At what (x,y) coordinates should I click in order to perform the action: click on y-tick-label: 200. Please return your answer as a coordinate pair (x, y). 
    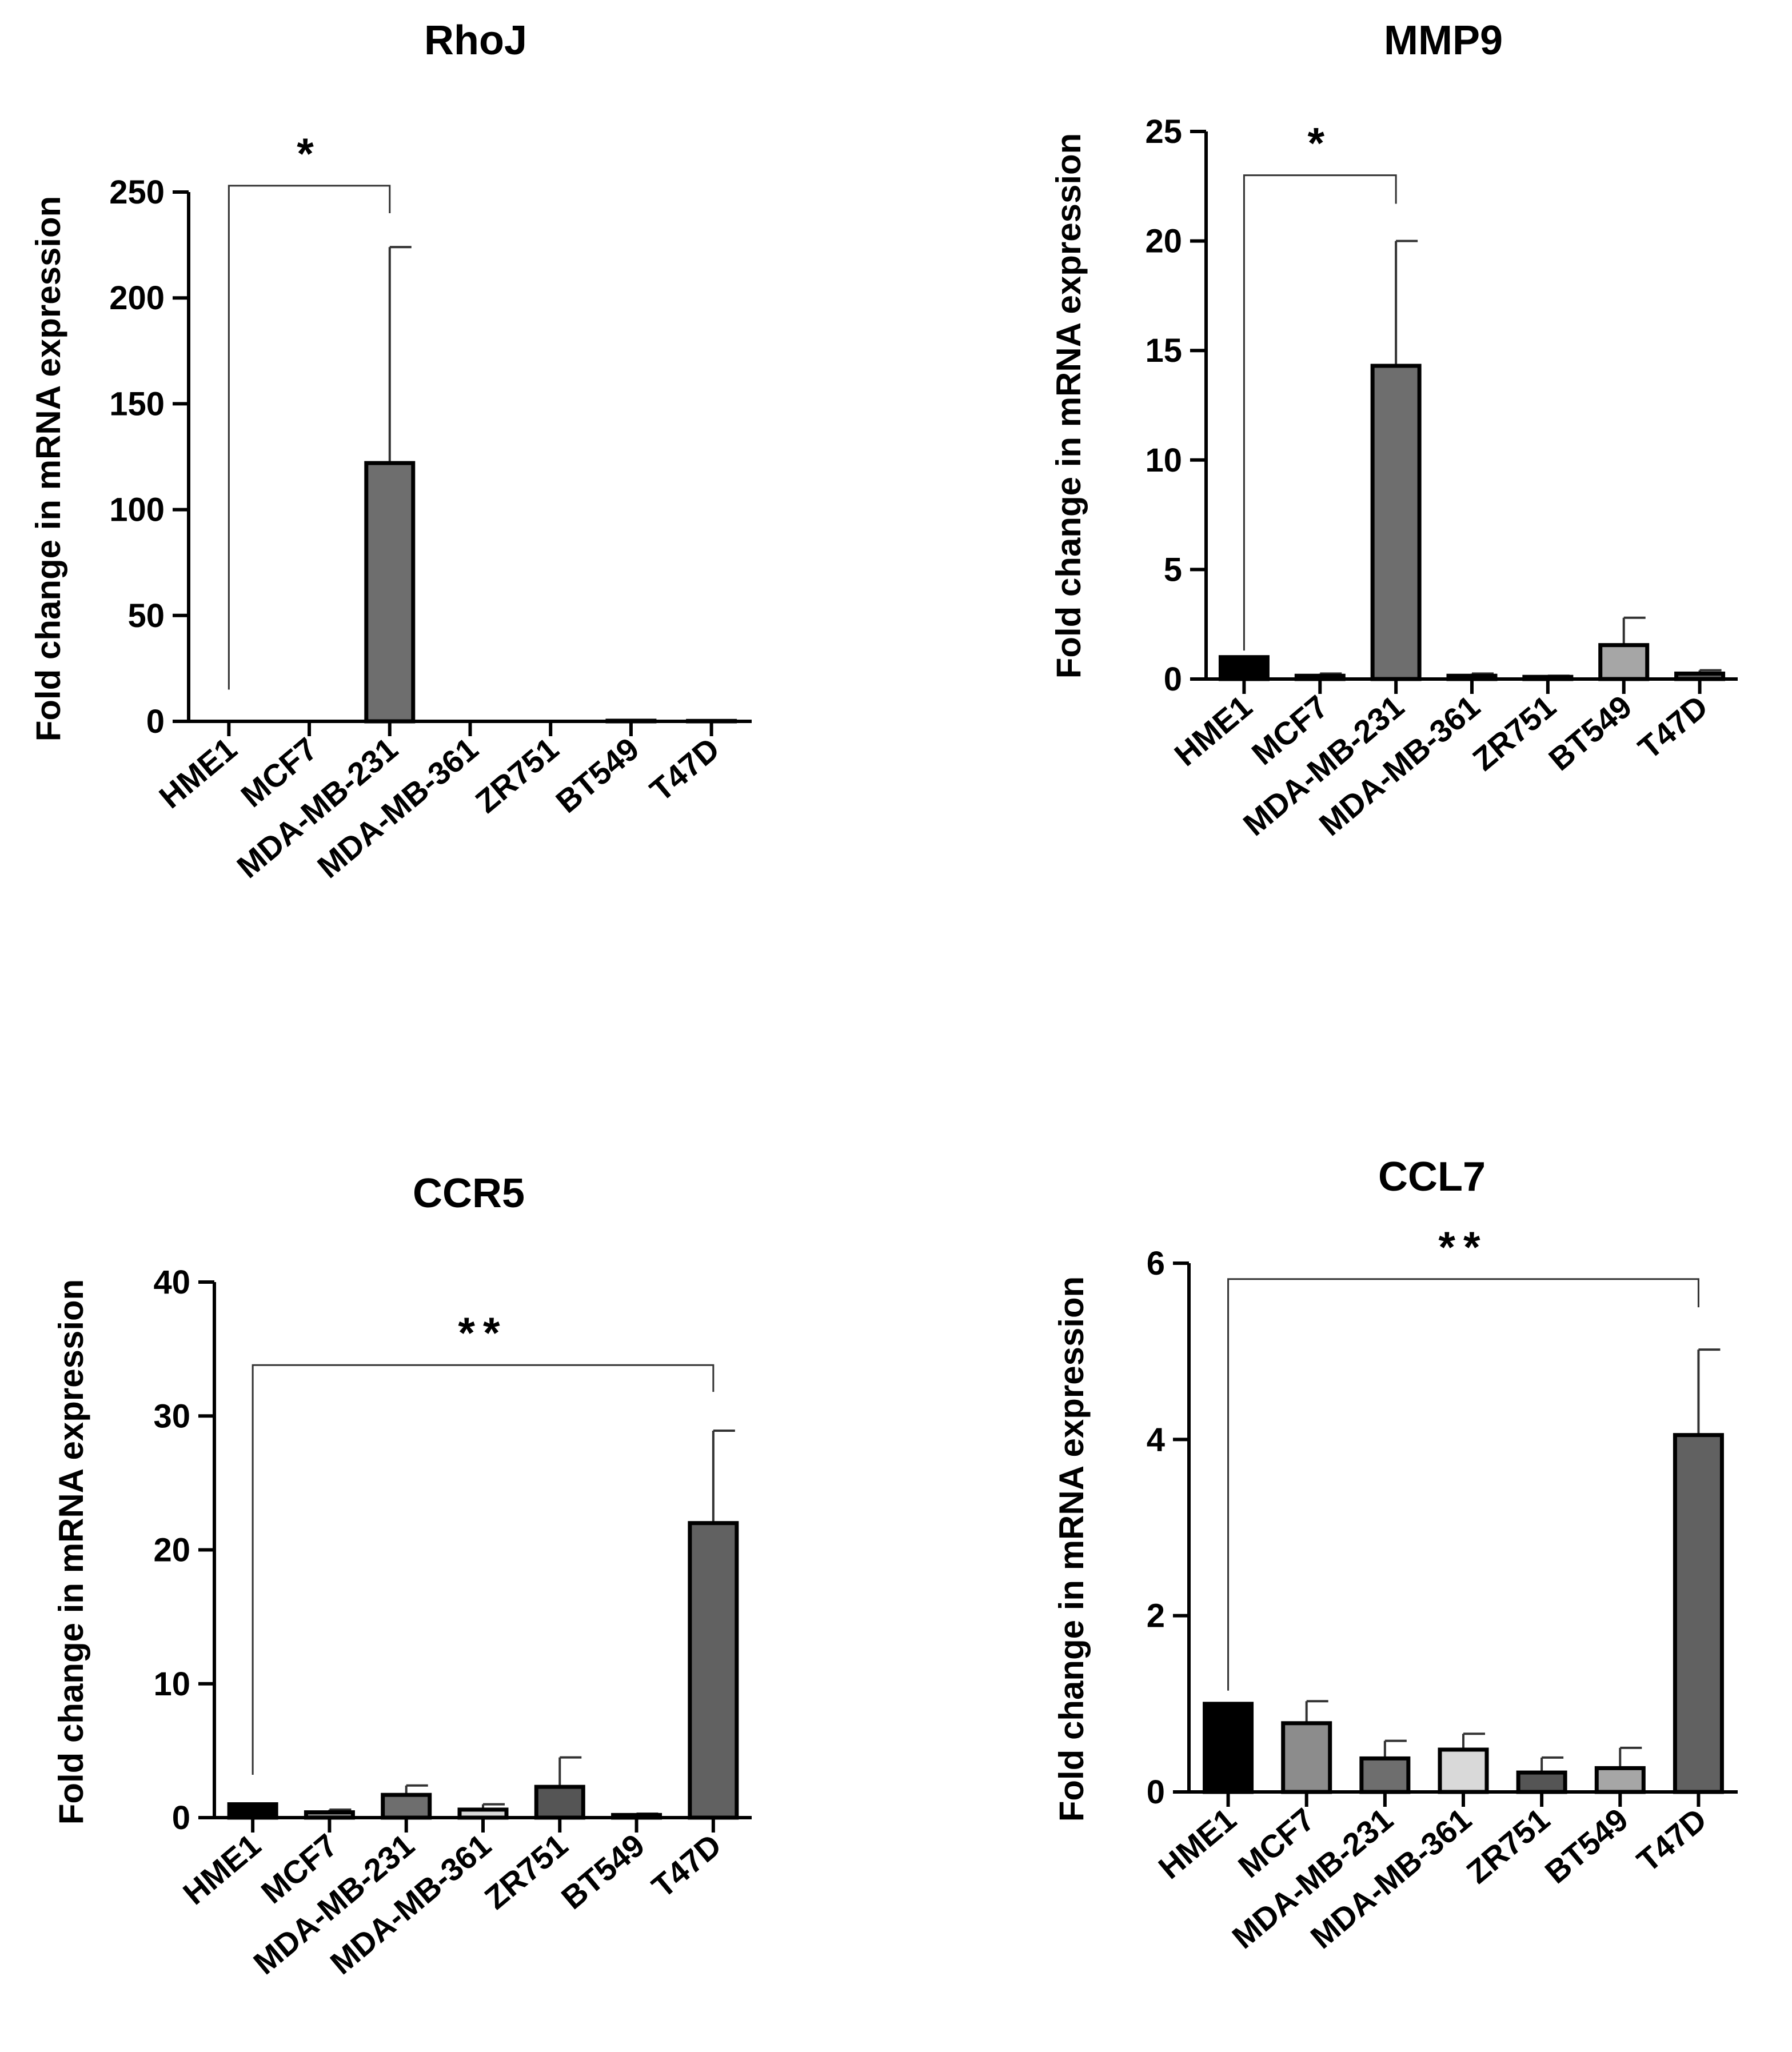
    Looking at the image, I should click on (137, 298).